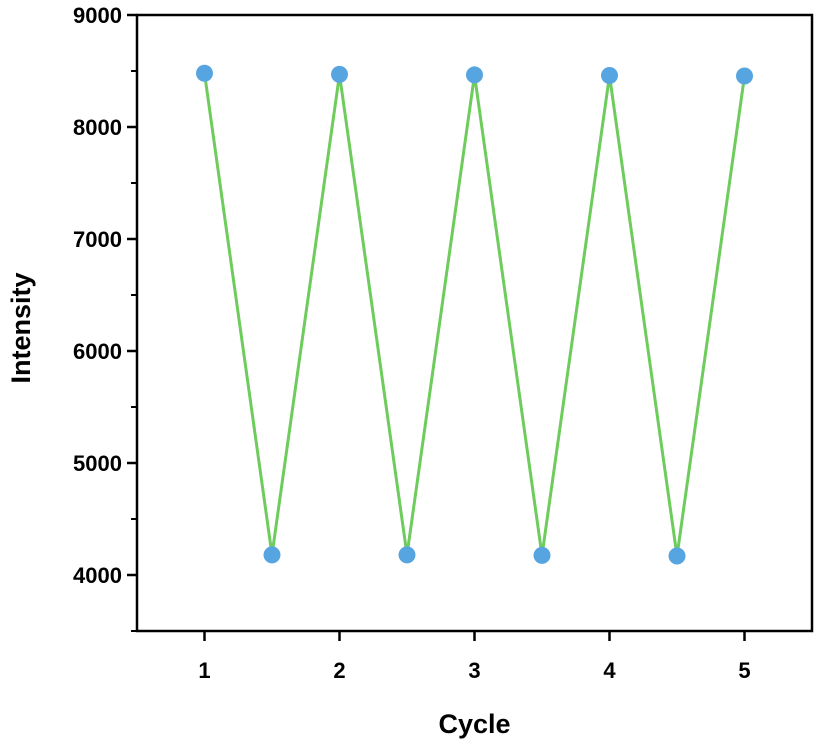 This screenshot has width=822, height=747. I want to click on y-tick-label: 8000, so click(97, 127).